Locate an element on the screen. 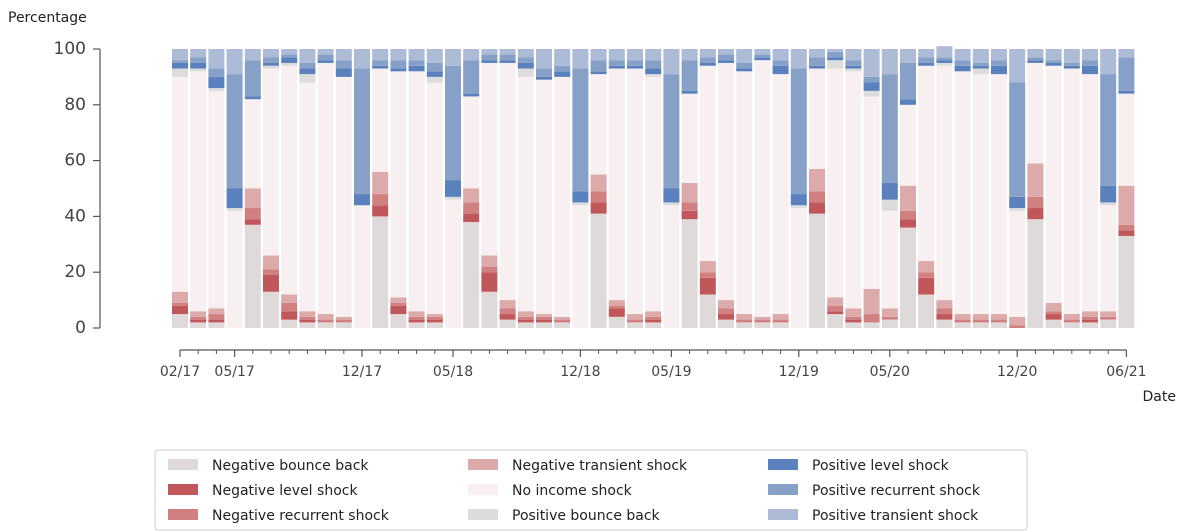  legend-swatch is located at coordinates (783, 489).